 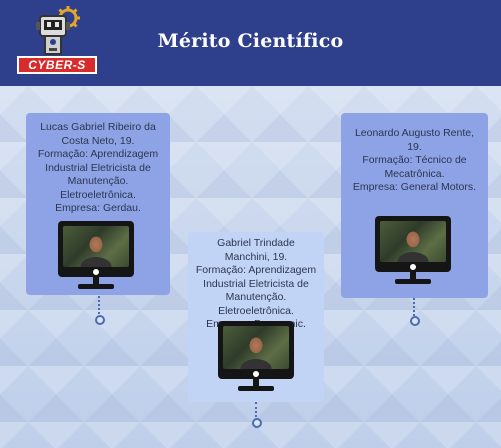 I want to click on profile-line: Mecatrônica., so click(x=414, y=173).